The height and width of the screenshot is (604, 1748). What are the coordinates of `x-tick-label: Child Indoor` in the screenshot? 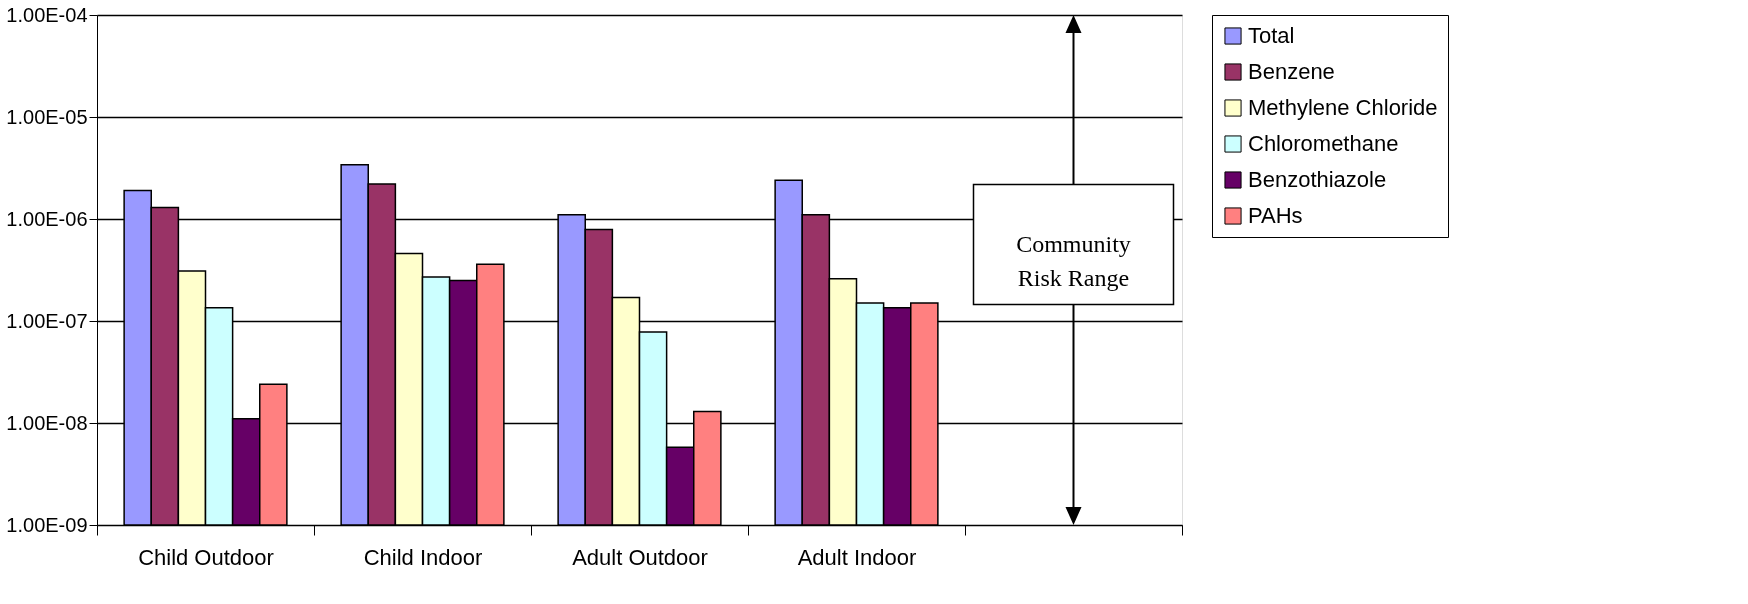 It's located at (423, 557).